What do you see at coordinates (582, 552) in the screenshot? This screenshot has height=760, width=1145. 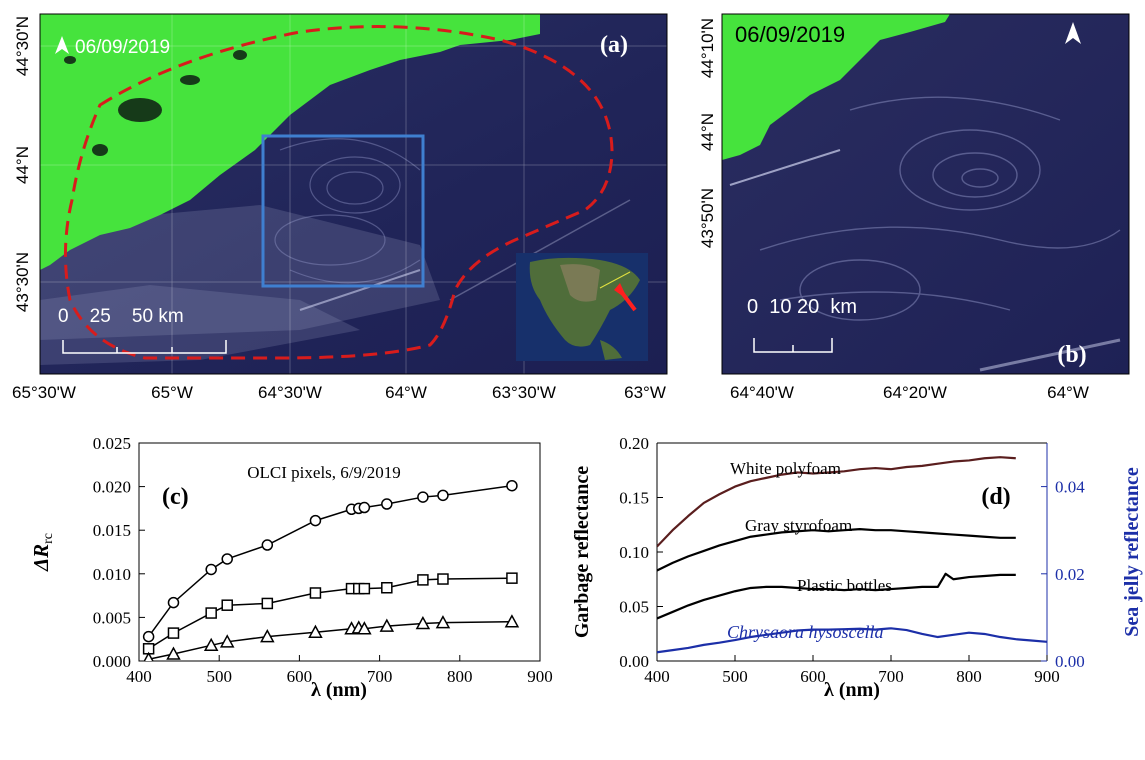 I see `chart-d-ylabel: Garbage reflectance` at bounding box center [582, 552].